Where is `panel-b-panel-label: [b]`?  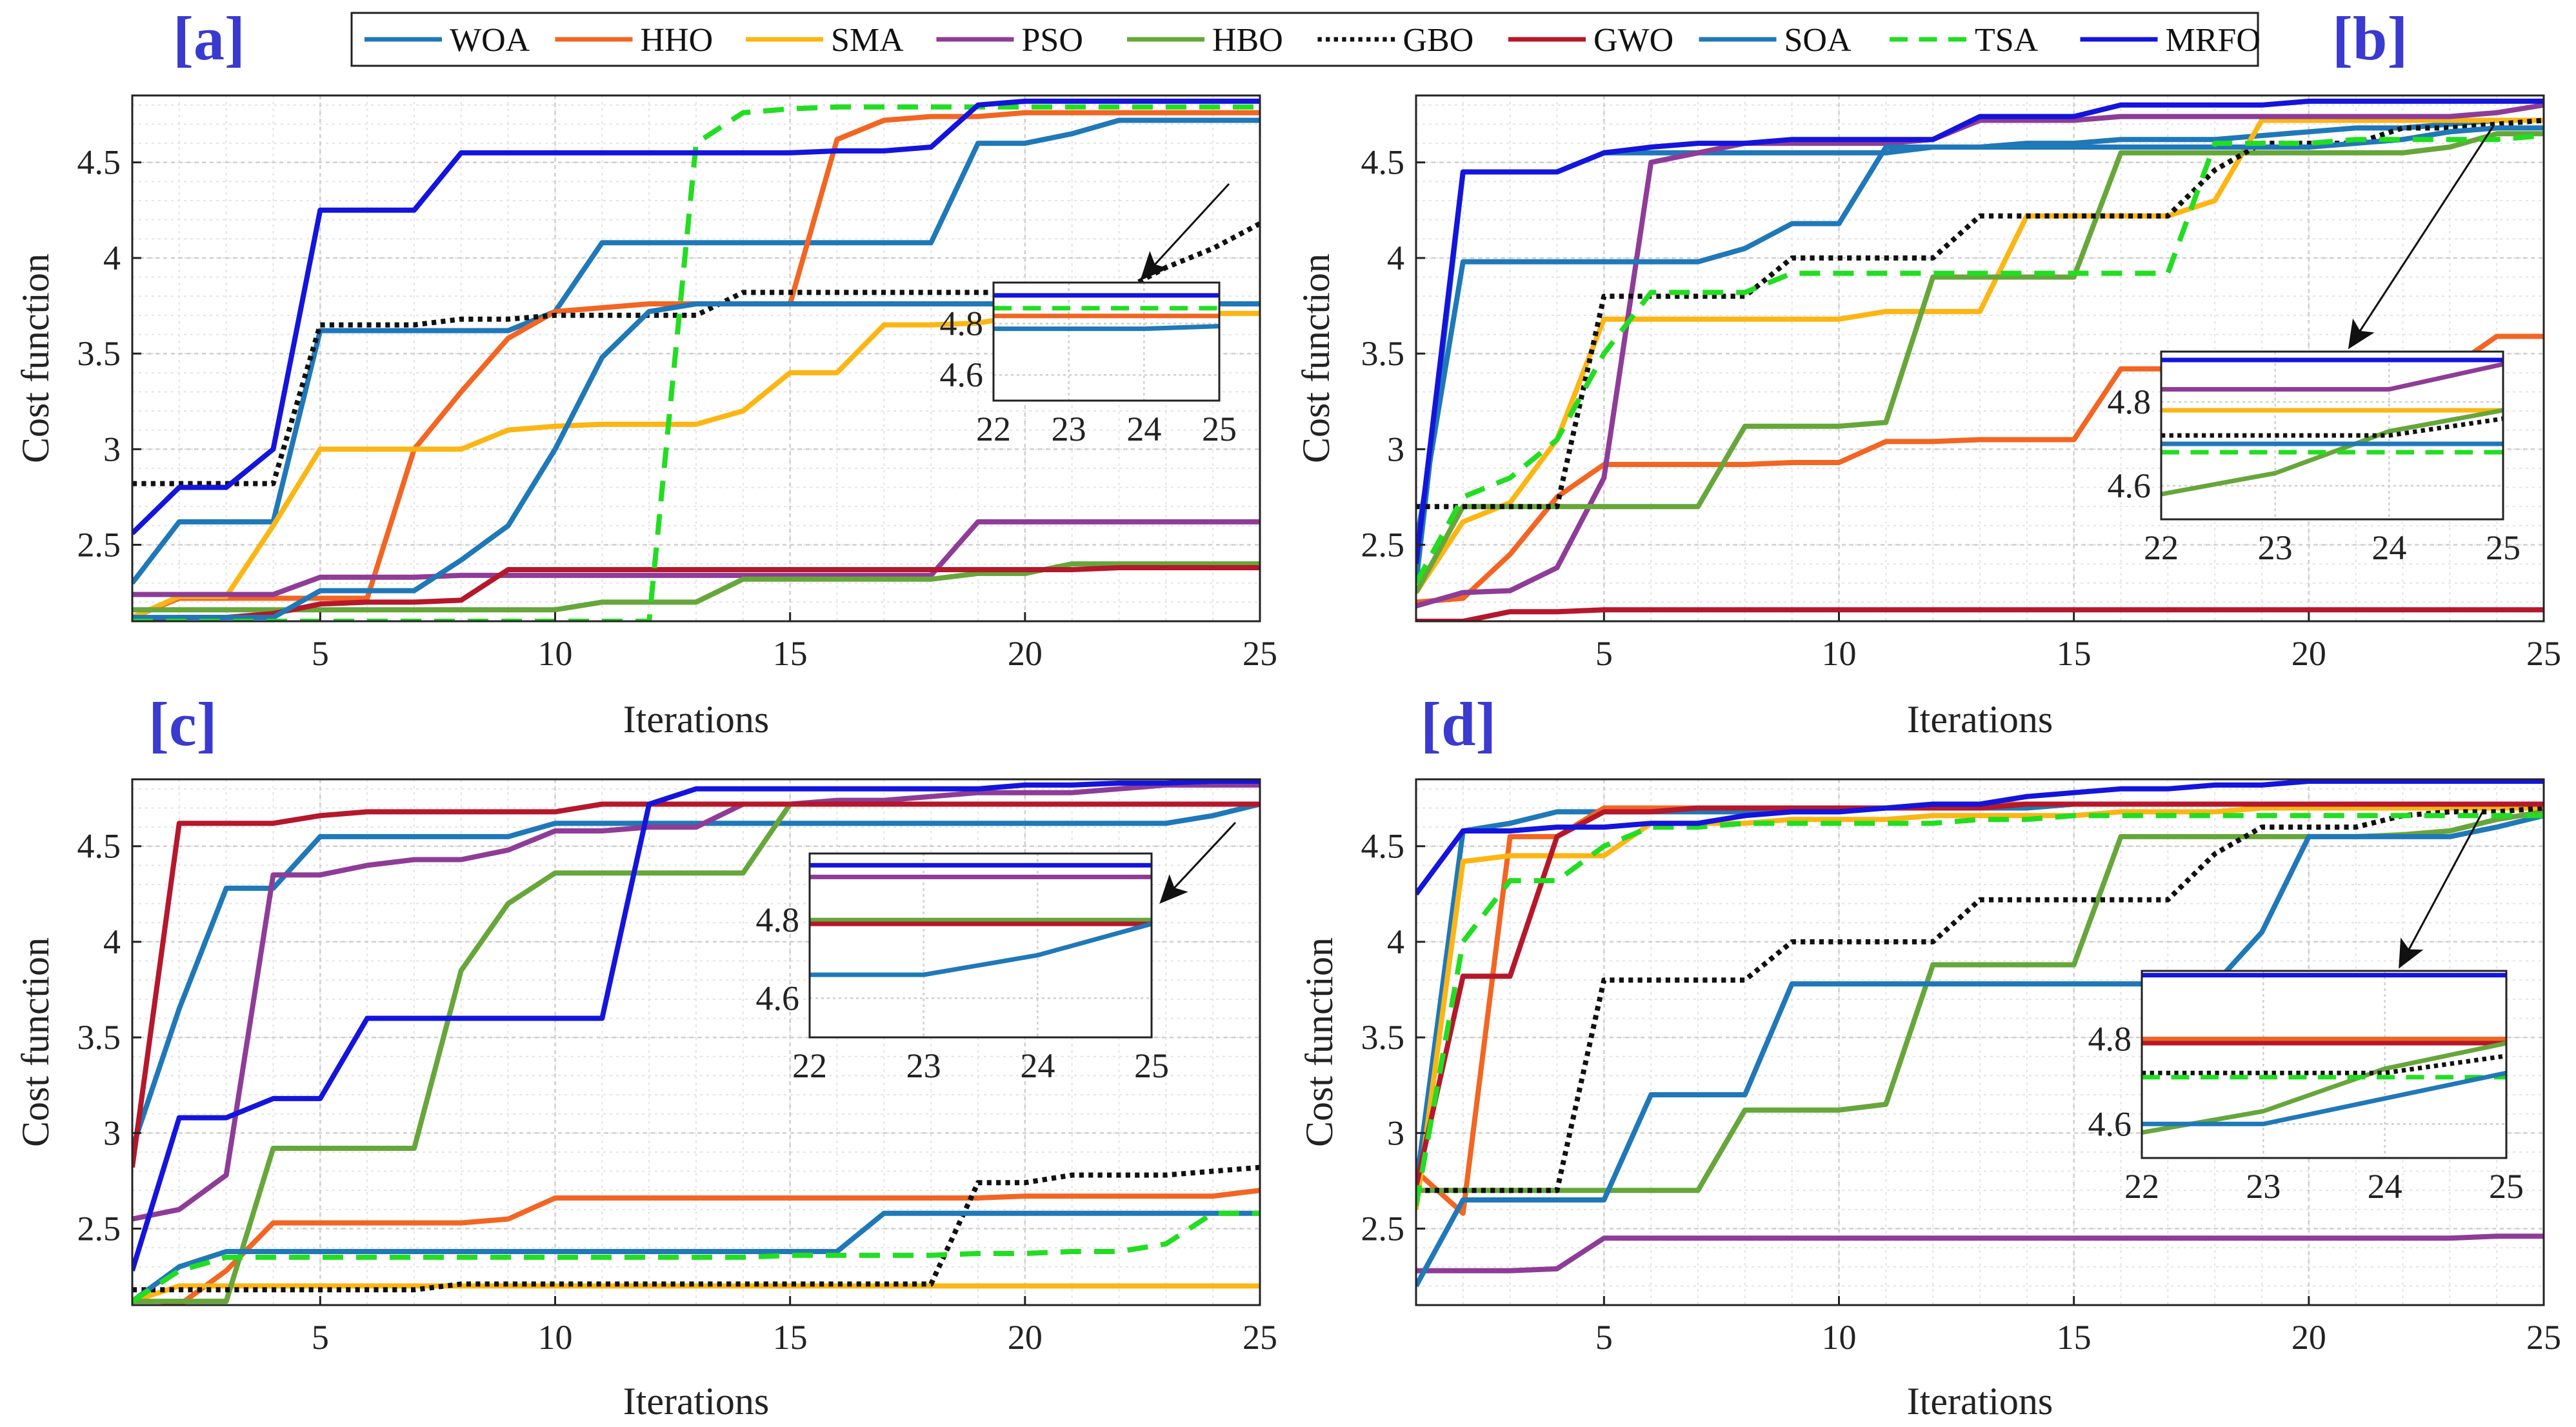 panel-b-panel-label: [b] is located at coordinates (2370, 38).